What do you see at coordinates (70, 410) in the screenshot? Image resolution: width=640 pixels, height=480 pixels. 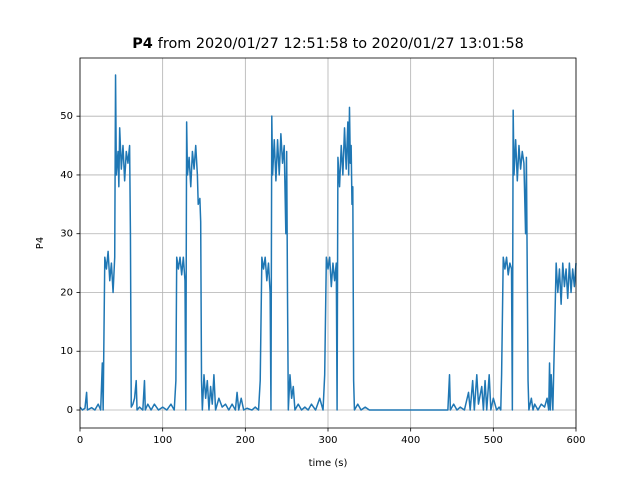 I see `y-tick-label: 0` at bounding box center [70, 410].